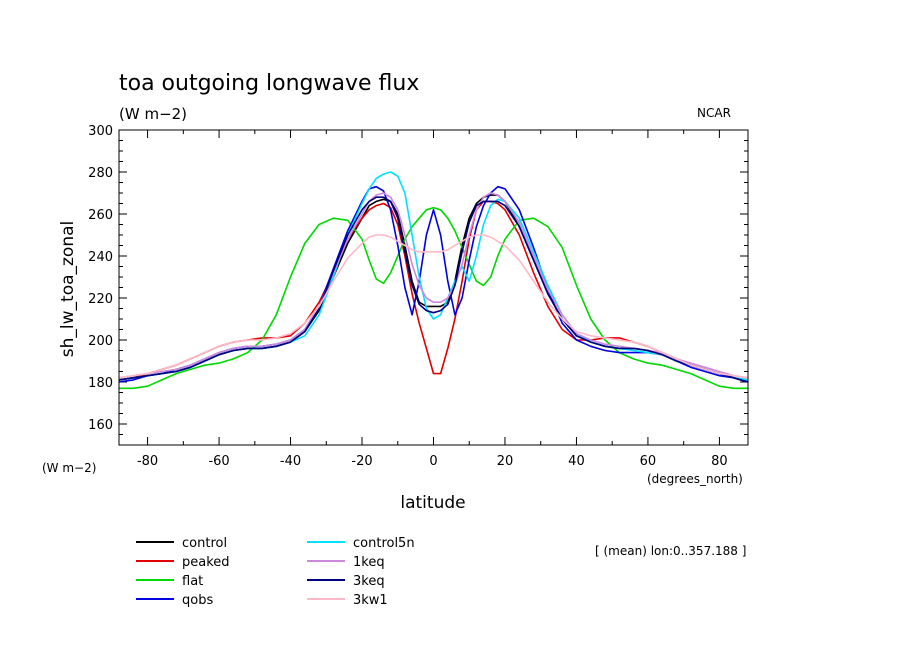 This screenshot has height=654, width=904. What do you see at coordinates (100, 383) in the screenshot?
I see `y-tick-label: 180` at bounding box center [100, 383].